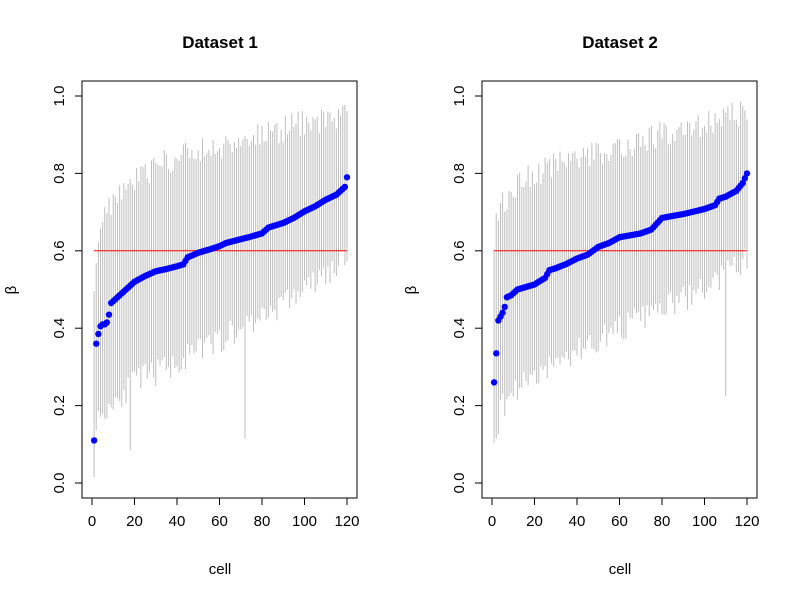 The width and height of the screenshot is (800, 600). I want to click on chart-title: Dataset 2, so click(620, 42).